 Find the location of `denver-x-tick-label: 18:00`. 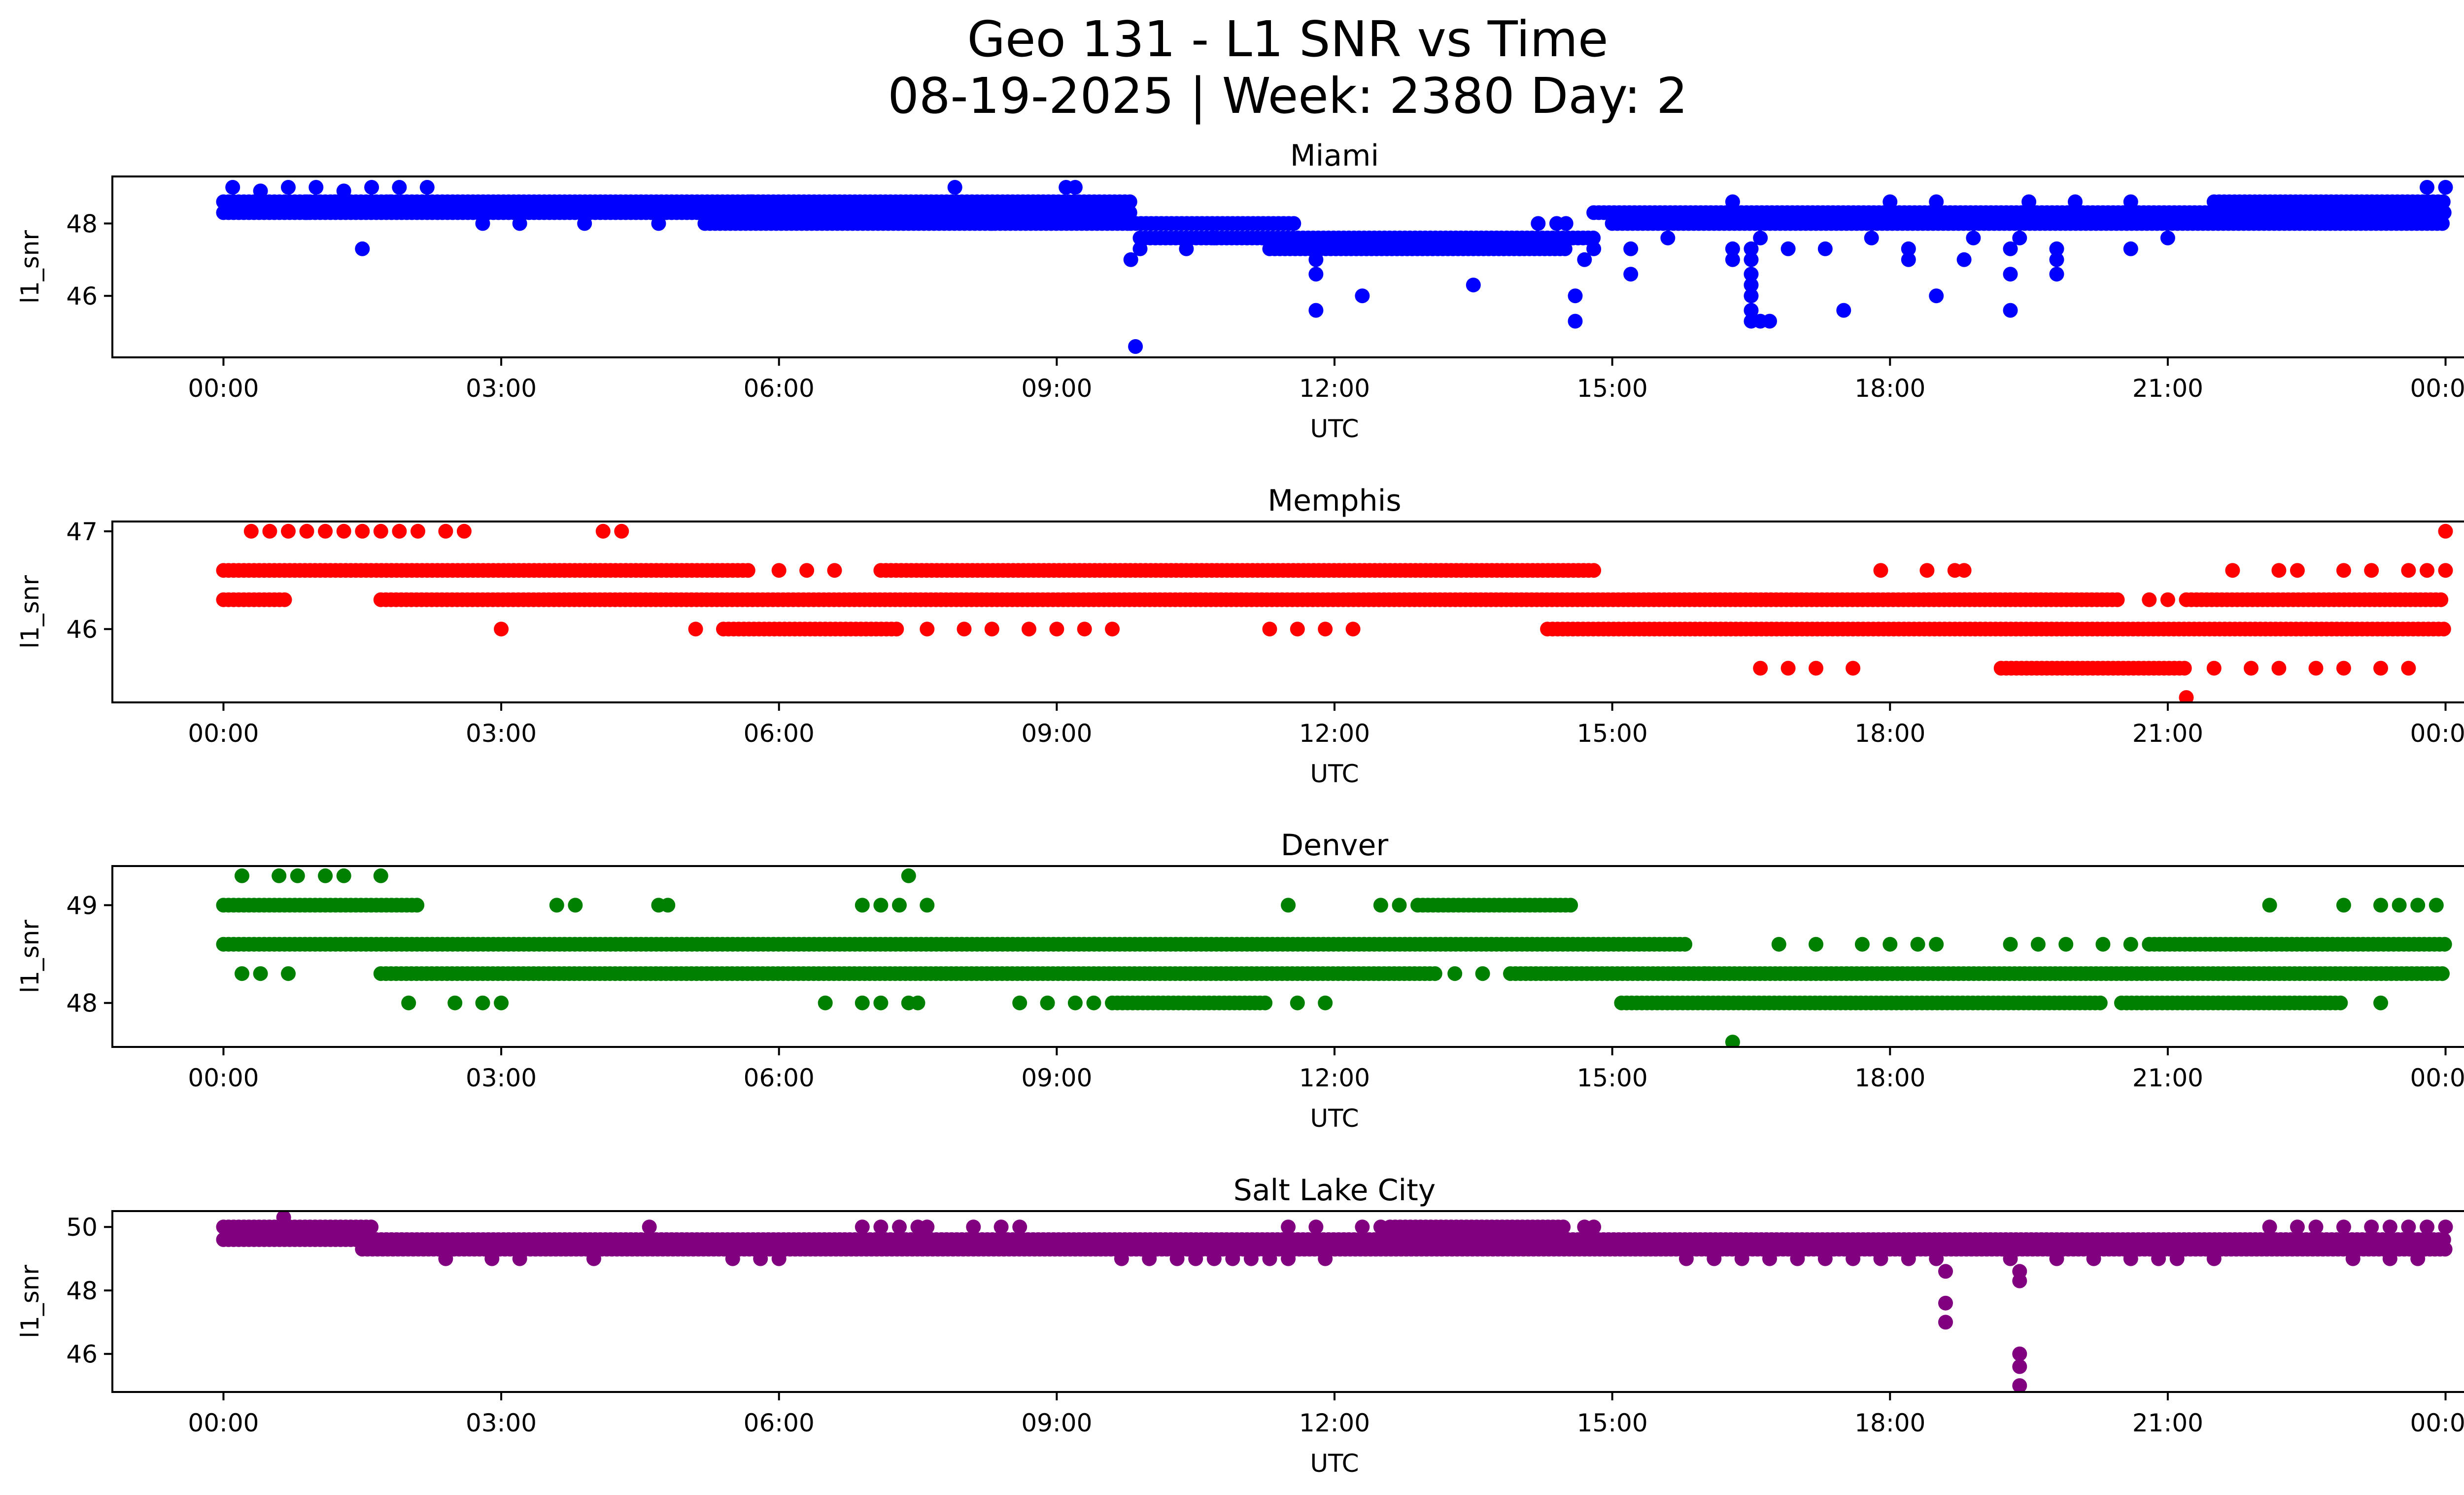

denver-x-tick-label: 18:00 is located at coordinates (1889, 1078).